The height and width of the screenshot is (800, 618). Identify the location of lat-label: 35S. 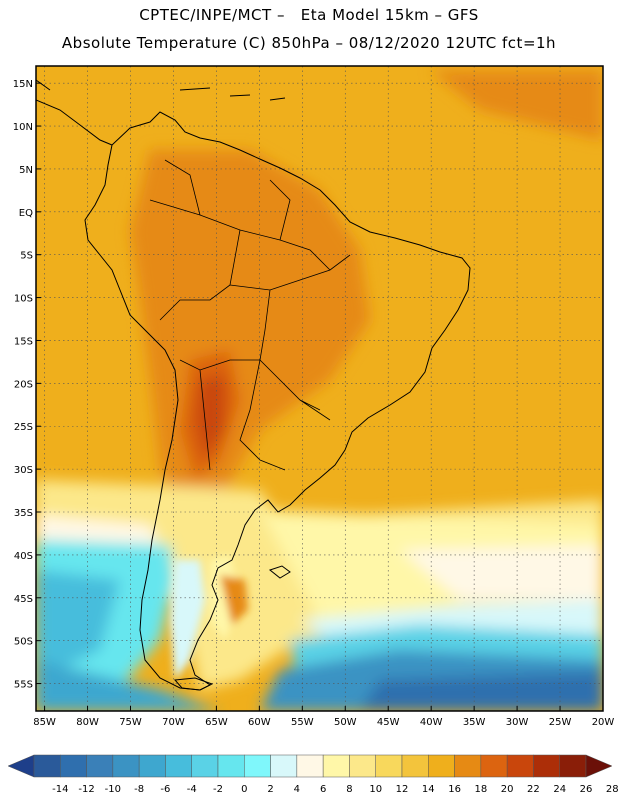
(23, 513).